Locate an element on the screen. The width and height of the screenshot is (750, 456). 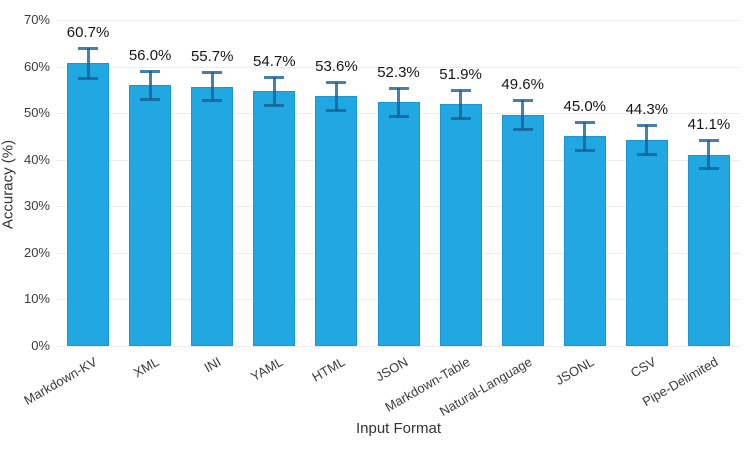
y-tick-label: 40% is located at coordinates (36, 159).